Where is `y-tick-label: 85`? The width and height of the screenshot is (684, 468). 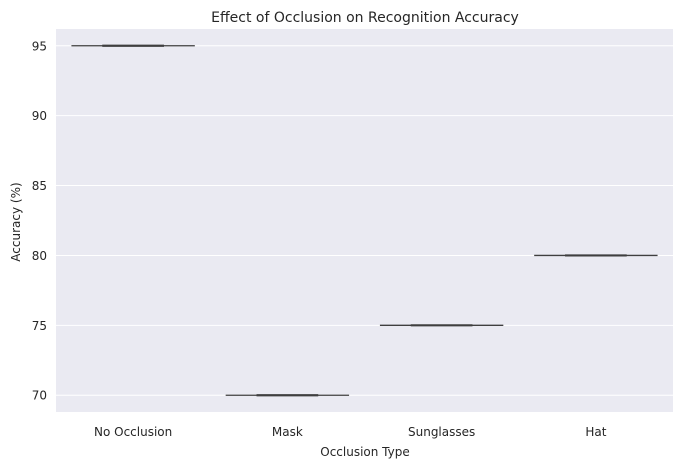 y-tick-label: 85 is located at coordinates (39, 186).